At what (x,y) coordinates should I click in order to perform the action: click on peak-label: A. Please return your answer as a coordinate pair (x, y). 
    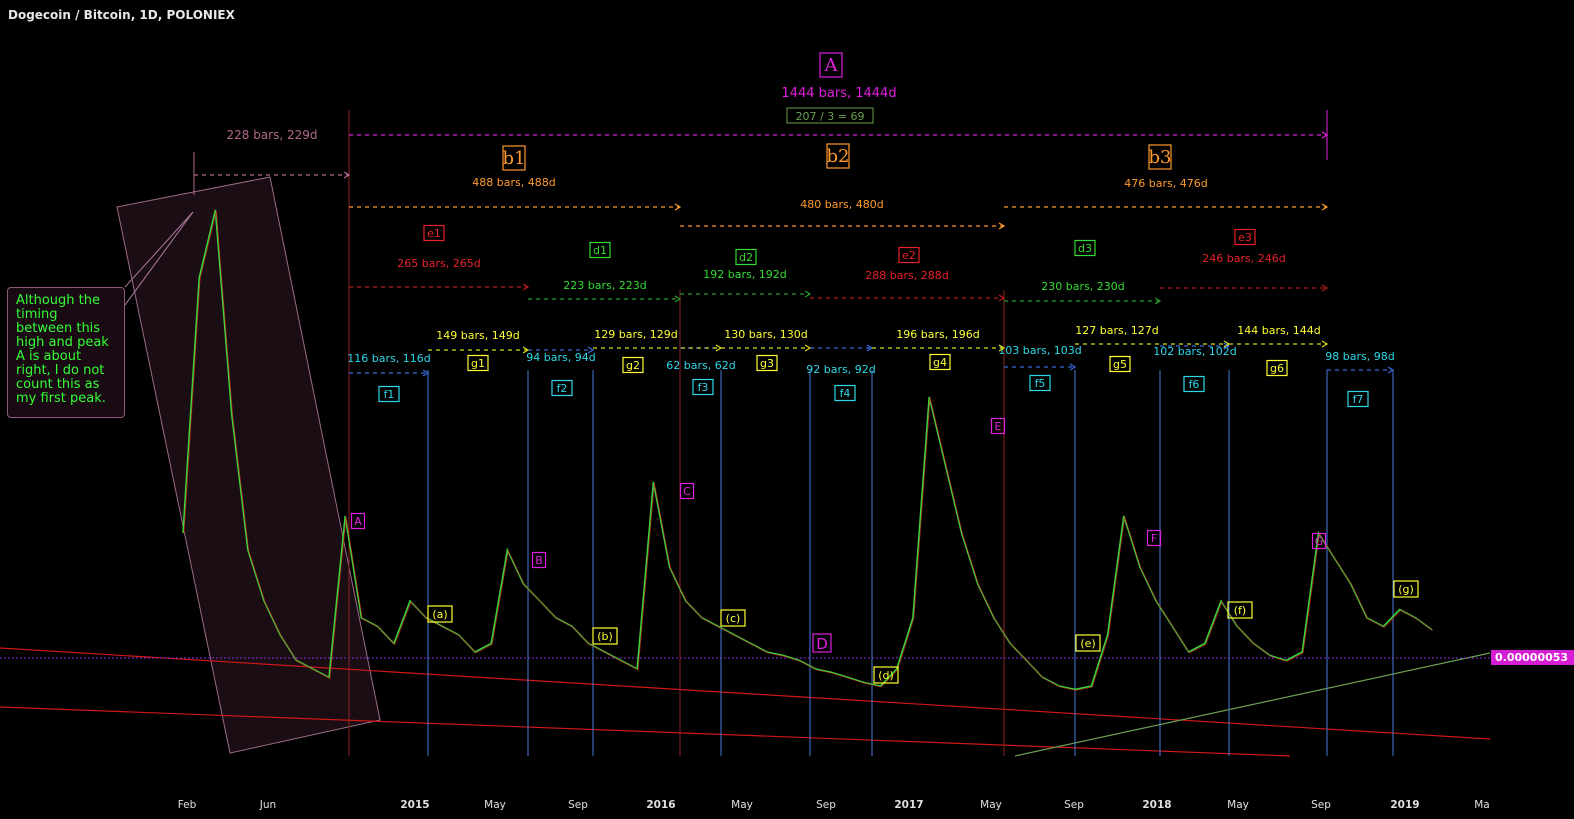
    Looking at the image, I should click on (358, 521).